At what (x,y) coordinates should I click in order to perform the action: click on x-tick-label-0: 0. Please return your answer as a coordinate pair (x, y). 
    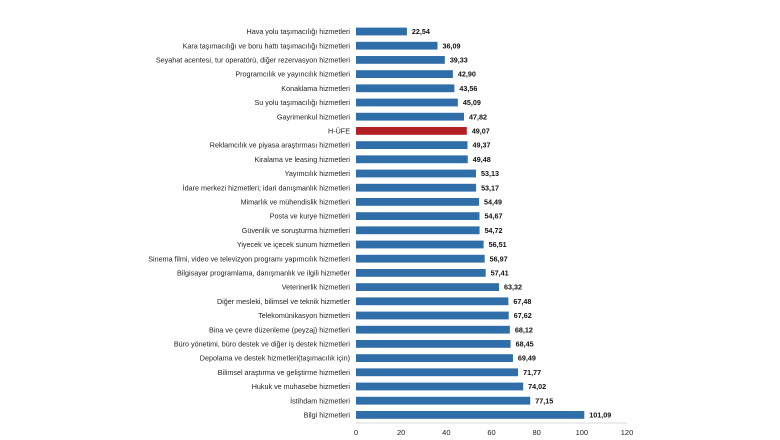
    Looking at the image, I should click on (356, 432).